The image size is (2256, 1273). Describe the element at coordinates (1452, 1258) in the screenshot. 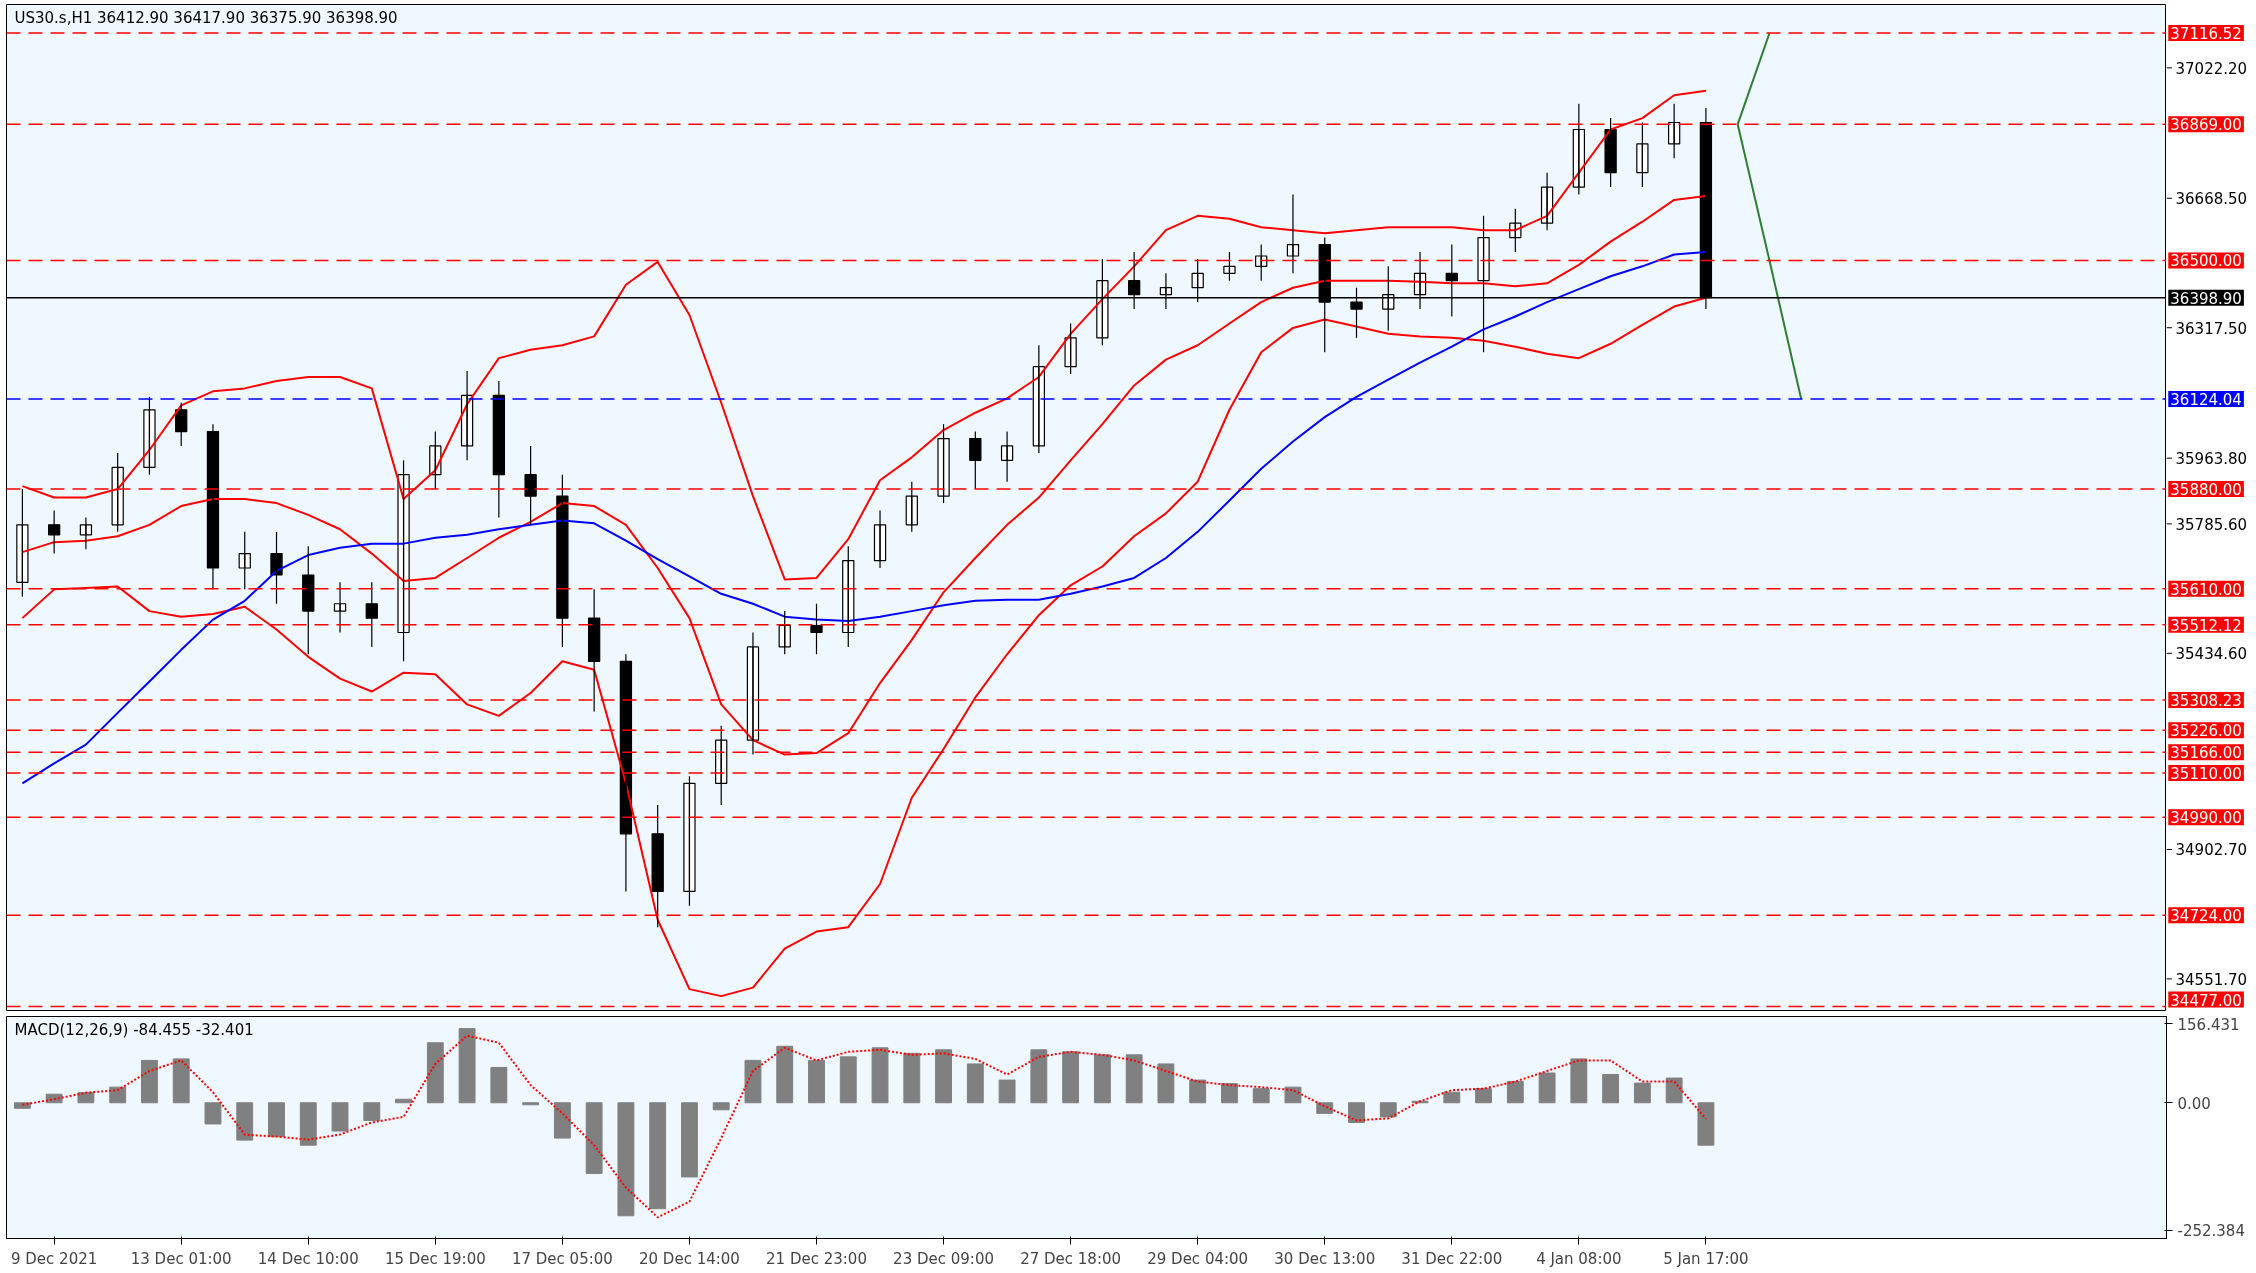

I see `x-tick-label: 31 Dec 22:00` at that location.